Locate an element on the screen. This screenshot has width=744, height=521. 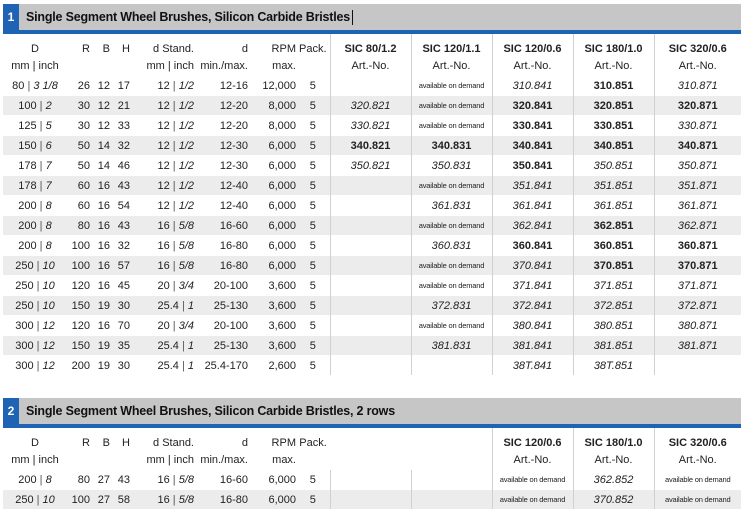
rpm-value: 12,000 is located at coordinates (272, 85).